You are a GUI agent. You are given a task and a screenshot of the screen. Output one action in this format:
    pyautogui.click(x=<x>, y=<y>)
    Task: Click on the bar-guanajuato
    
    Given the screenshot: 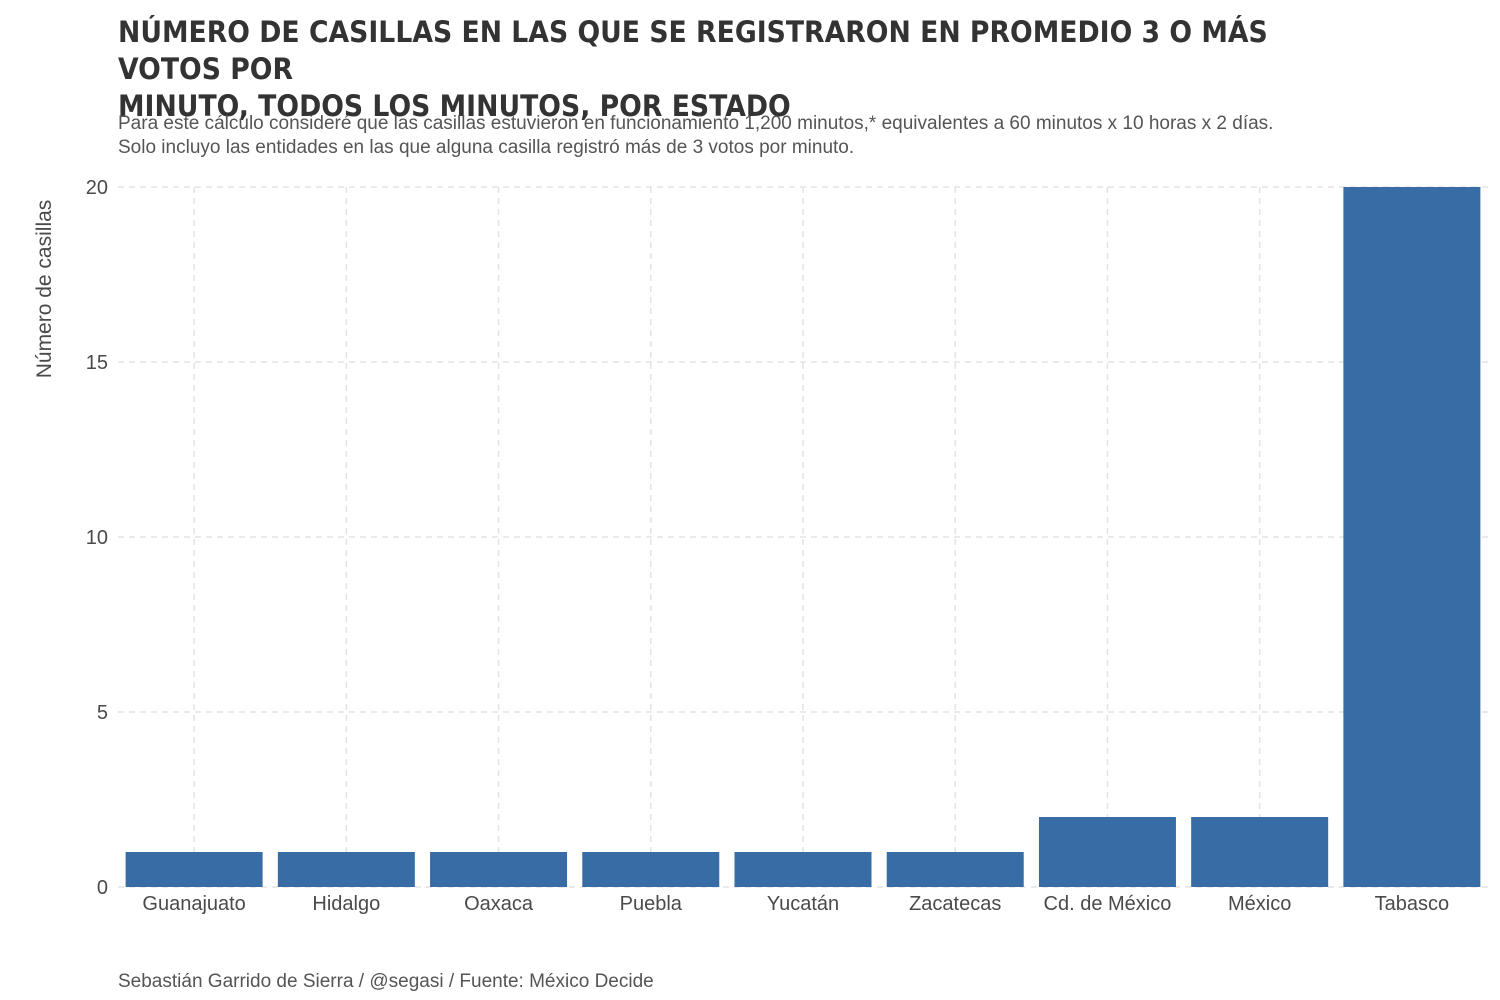 What is the action you would take?
    pyautogui.click(x=194, y=869)
    